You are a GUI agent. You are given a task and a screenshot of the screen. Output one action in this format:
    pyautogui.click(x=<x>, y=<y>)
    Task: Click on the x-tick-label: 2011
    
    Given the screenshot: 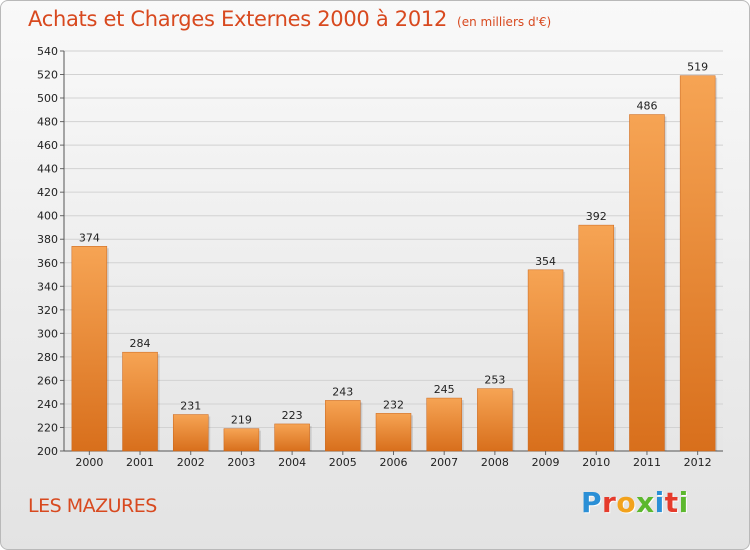 What is the action you would take?
    pyautogui.click(x=647, y=462)
    